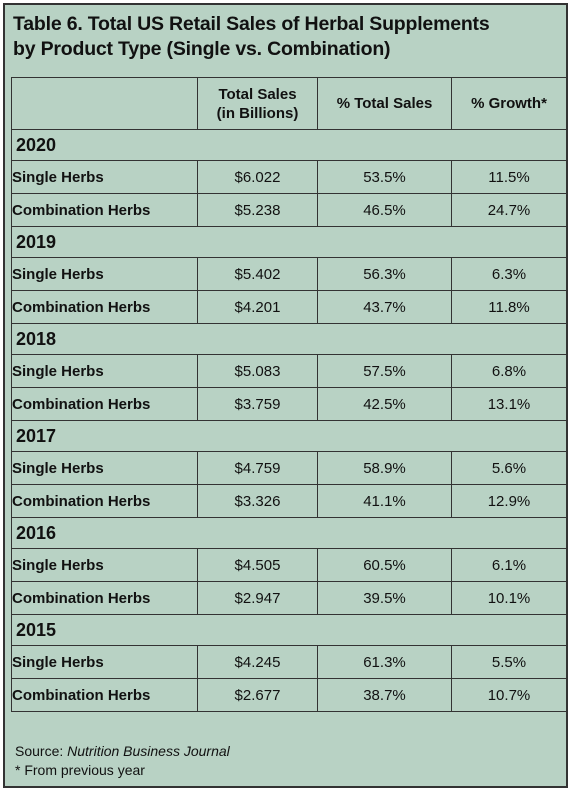  I want to click on header-product-type, so click(104, 103).